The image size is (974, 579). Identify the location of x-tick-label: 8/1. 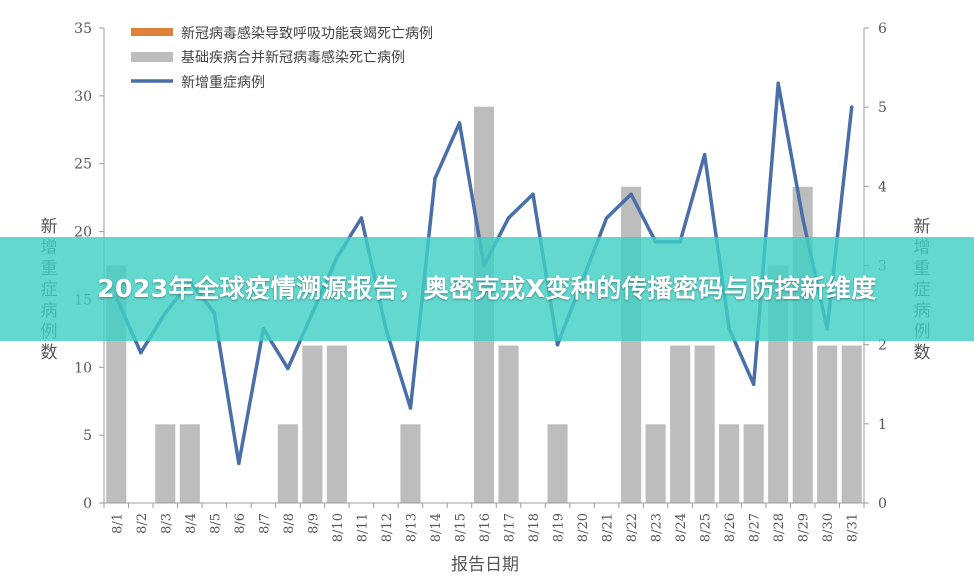
(117, 523).